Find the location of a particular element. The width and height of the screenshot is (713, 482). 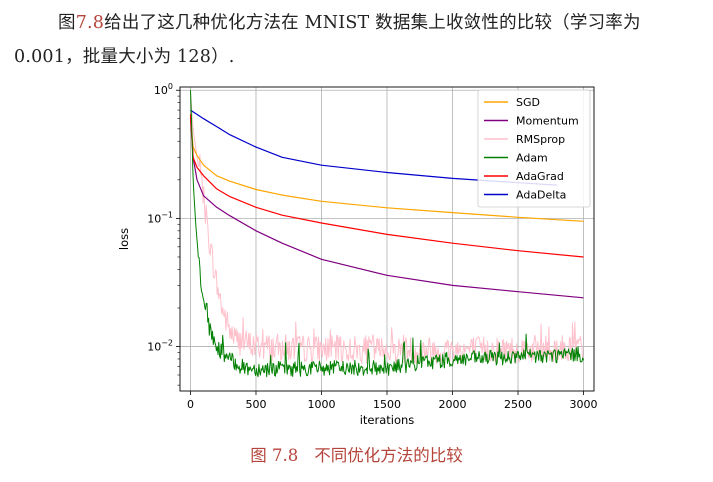

legend-label-adagrad: AdaGrad is located at coordinates (540, 176).